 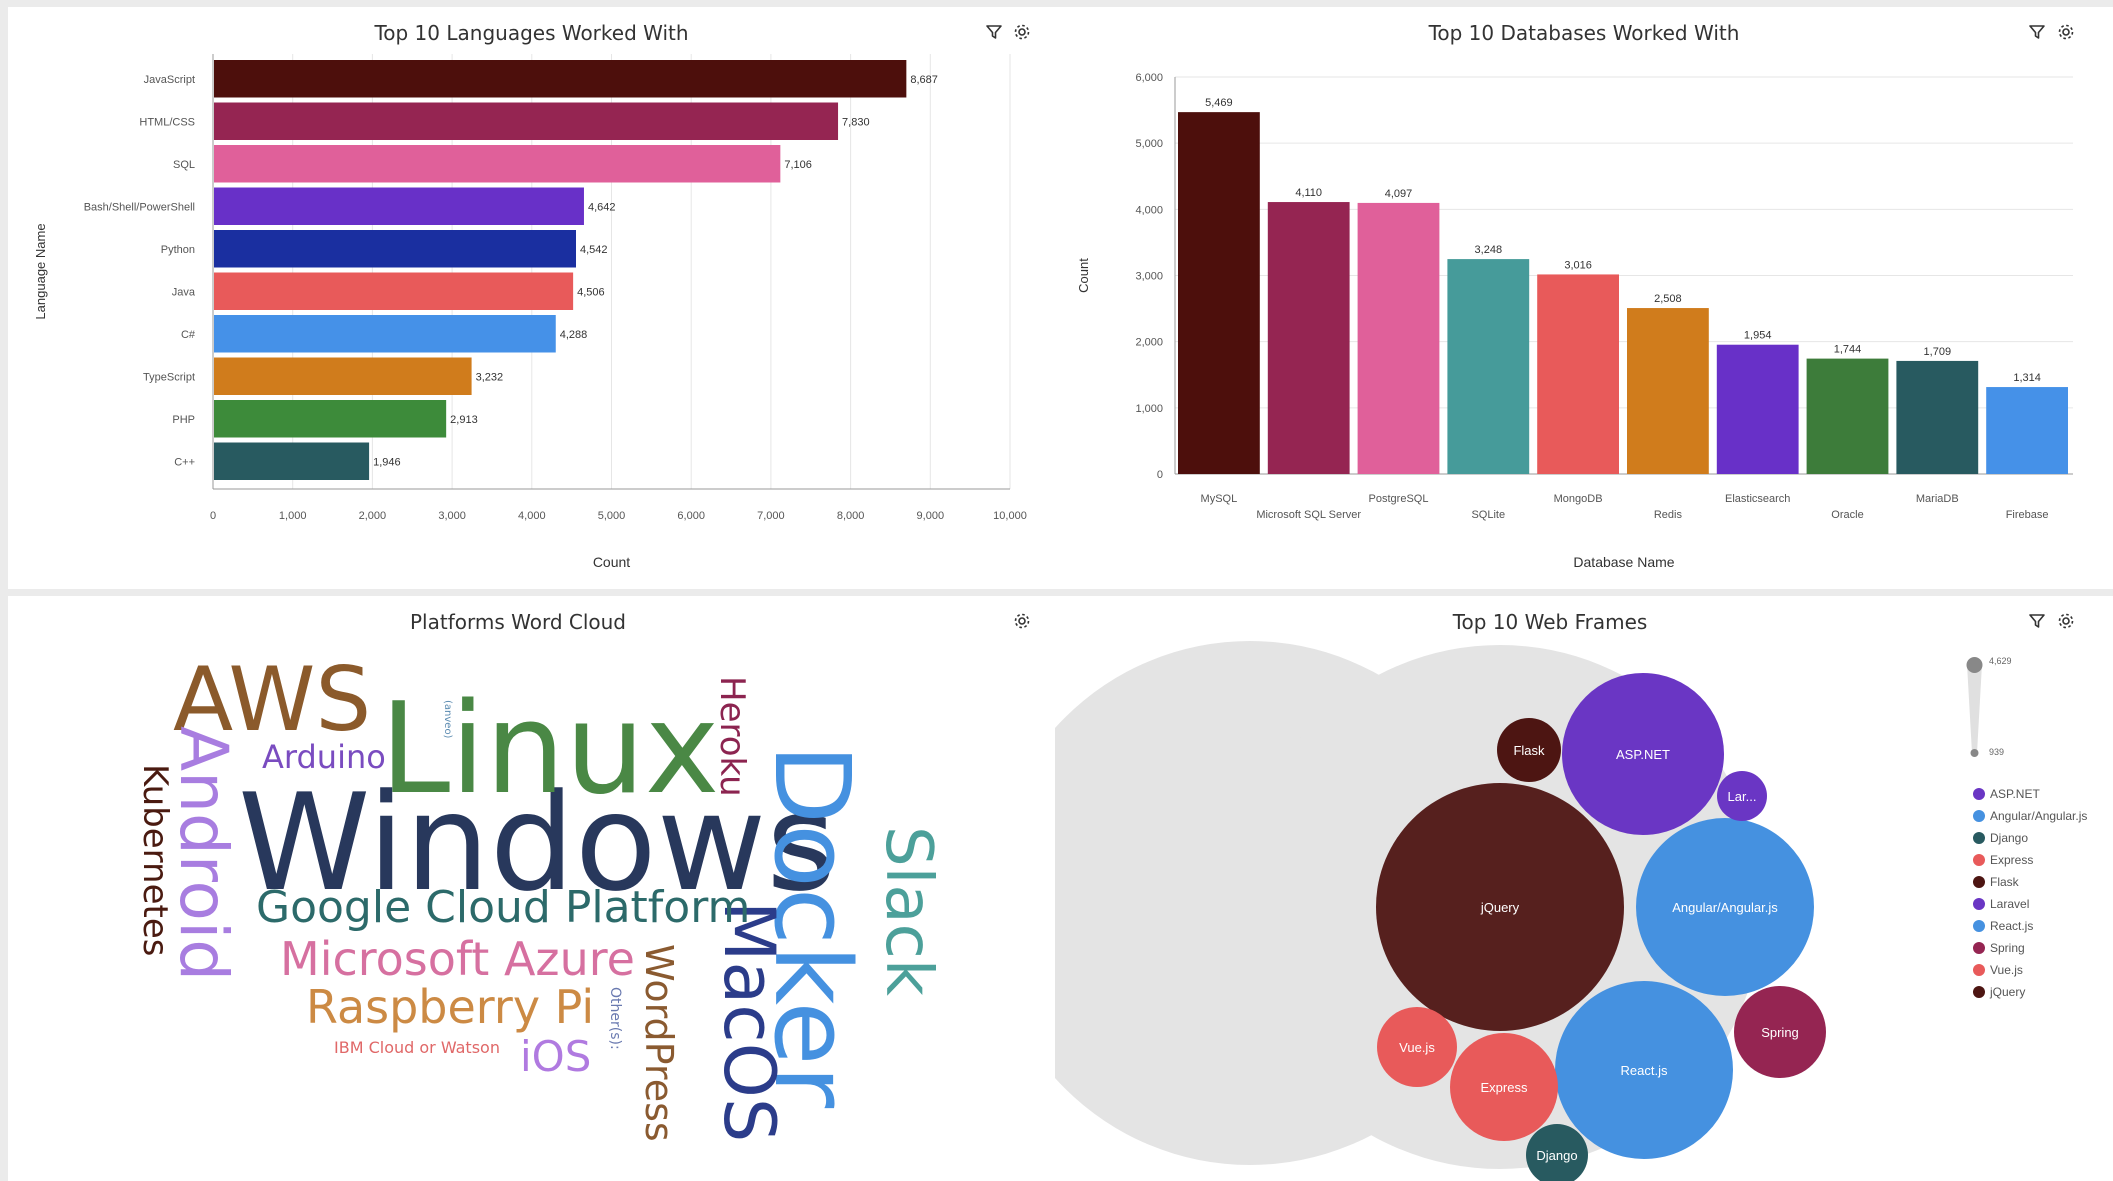 I want to click on category-label: JavaScript, so click(x=169, y=80).